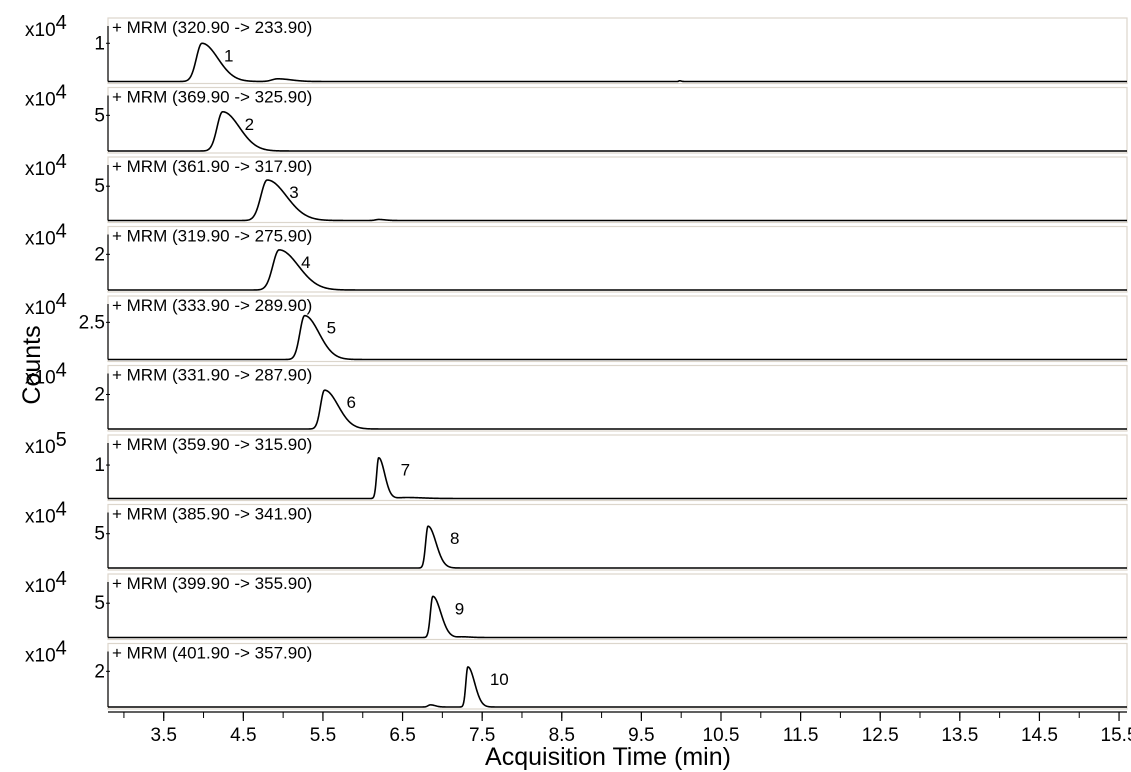 The height and width of the screenshot is (772, 1131). Describe the element at coordinates (212, 27) in the screenshot. I see `panel-title: + MRM (320.90 -> 233.90)` at that location.